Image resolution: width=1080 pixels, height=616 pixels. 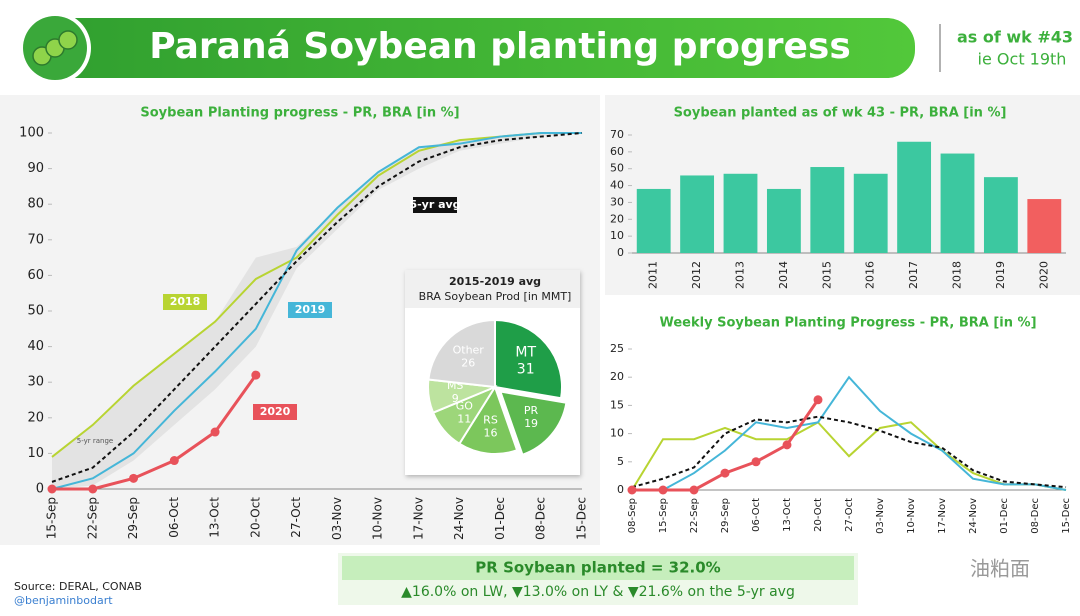 What do you see at coordinates (275, 411) in the screenshot?
I see `series-label: 2020` at bounding box center [275, 411].